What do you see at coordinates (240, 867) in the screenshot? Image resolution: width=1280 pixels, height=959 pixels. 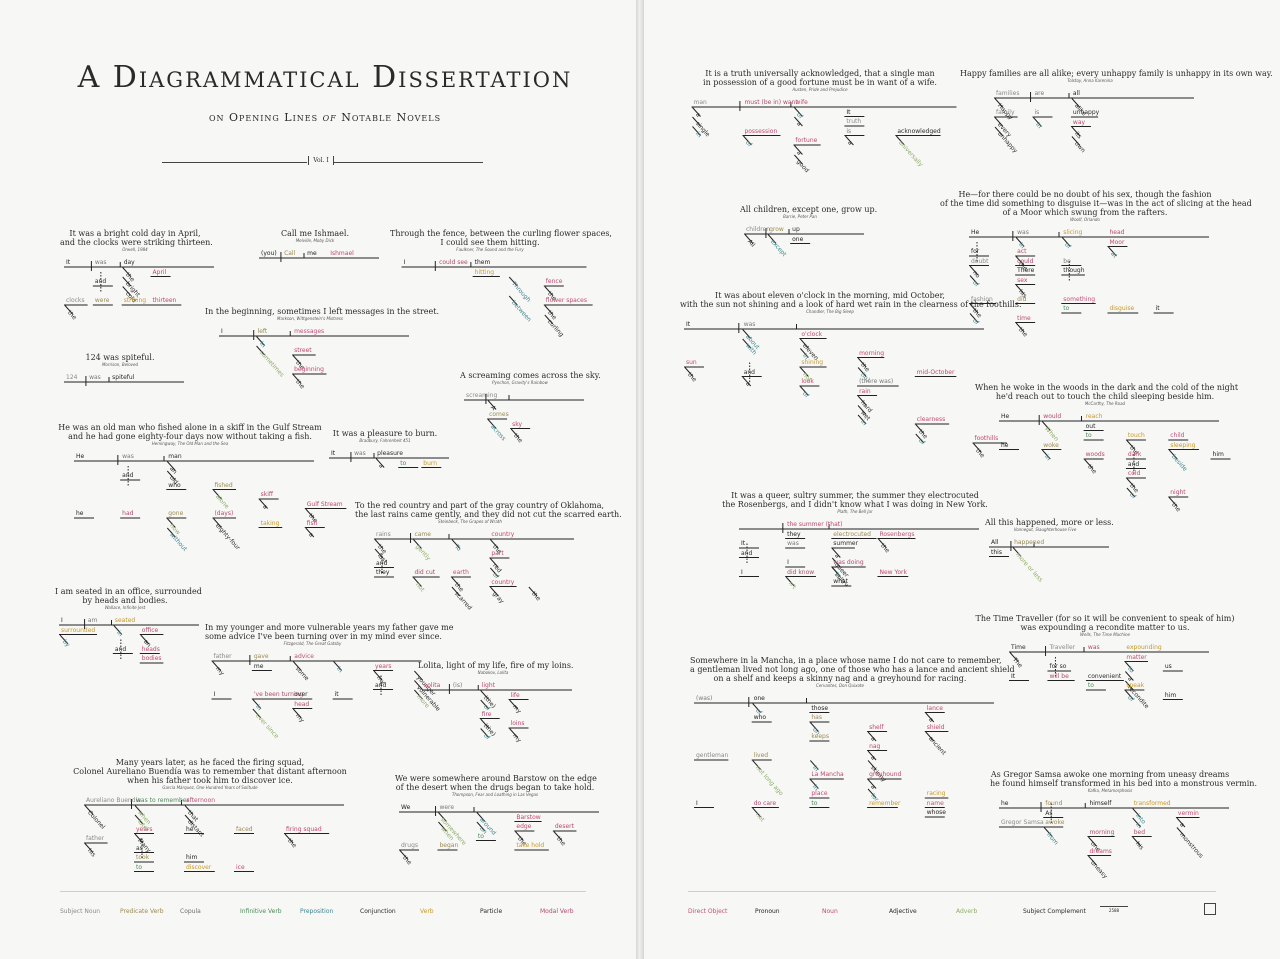 I see `diagram-word-noun: ice` at bounding box center [240, 867].